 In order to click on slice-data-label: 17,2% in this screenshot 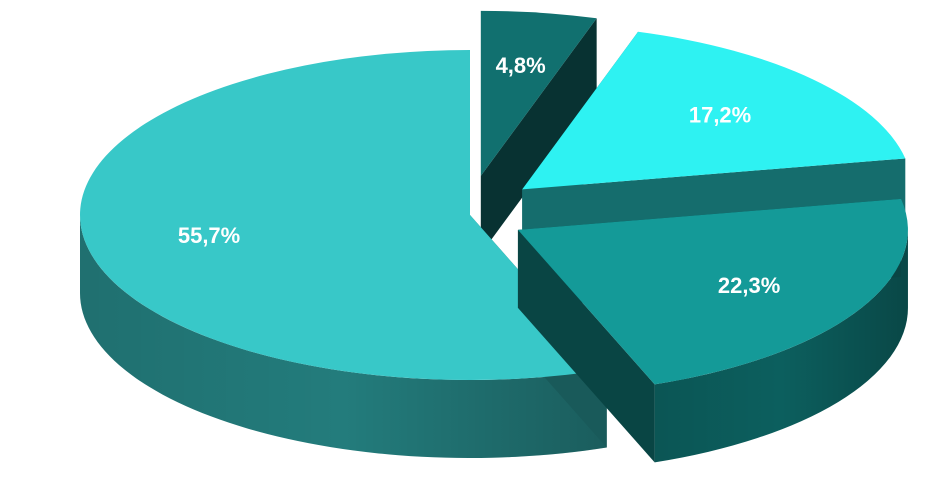, I will do `click(720, 115)`.